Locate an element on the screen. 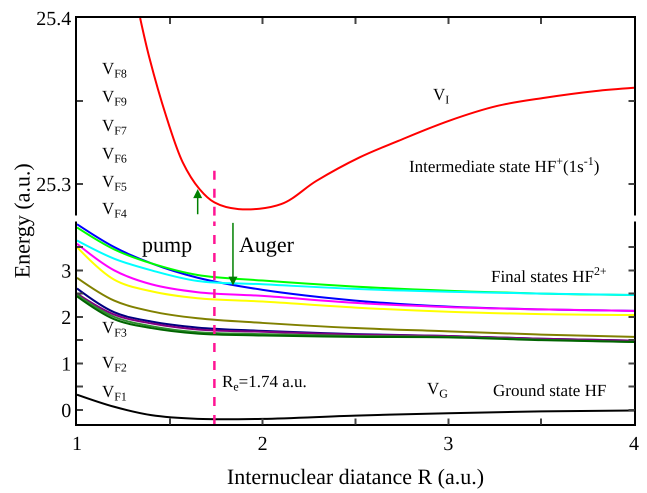 This screenshot has height=493, width=647. annotation: V$_{F8}$ is located at coordinates (114, 70).